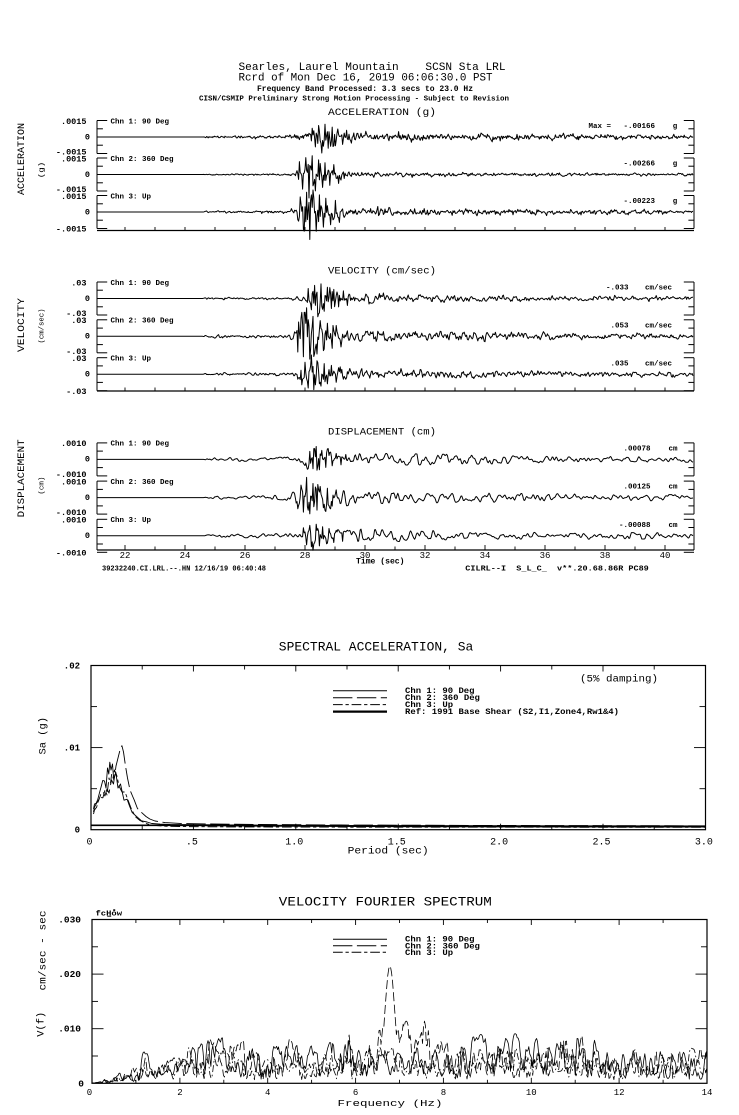 The width and height of the screenshot is (739, 1115). What do you see at coordinates (601, 842) in the screenshot?
I see `svg-text: 2.5` at bounding box center [601, 842].